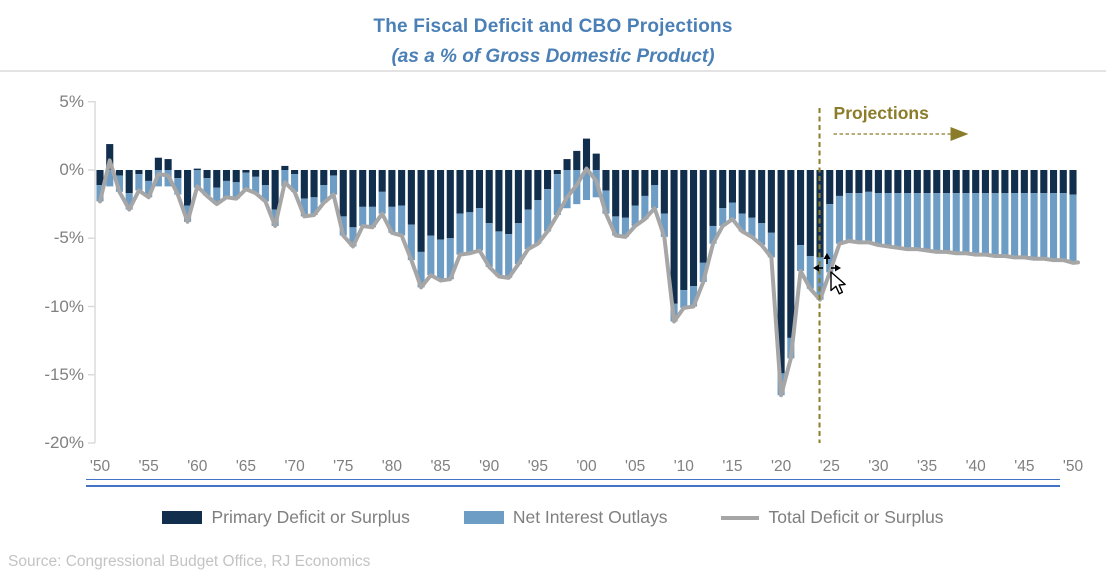  Describe the element at coordinates (275, 190) in the screenshot. I see `bar-primary-1968` at that location.